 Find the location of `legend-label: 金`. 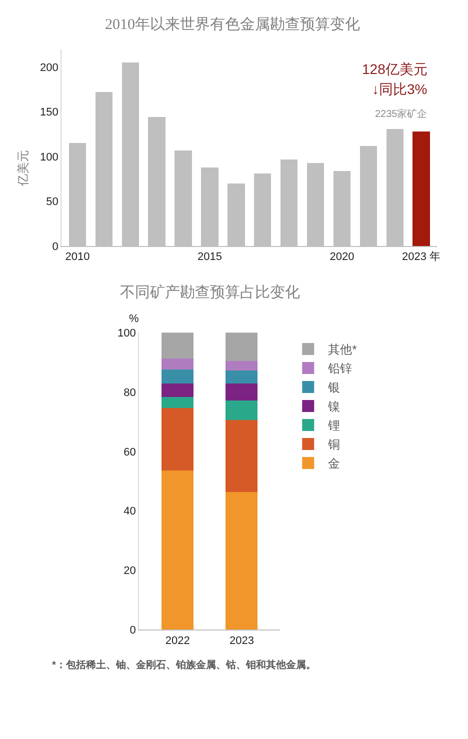

legend-label: 金 is located at coordinates (334, 463).